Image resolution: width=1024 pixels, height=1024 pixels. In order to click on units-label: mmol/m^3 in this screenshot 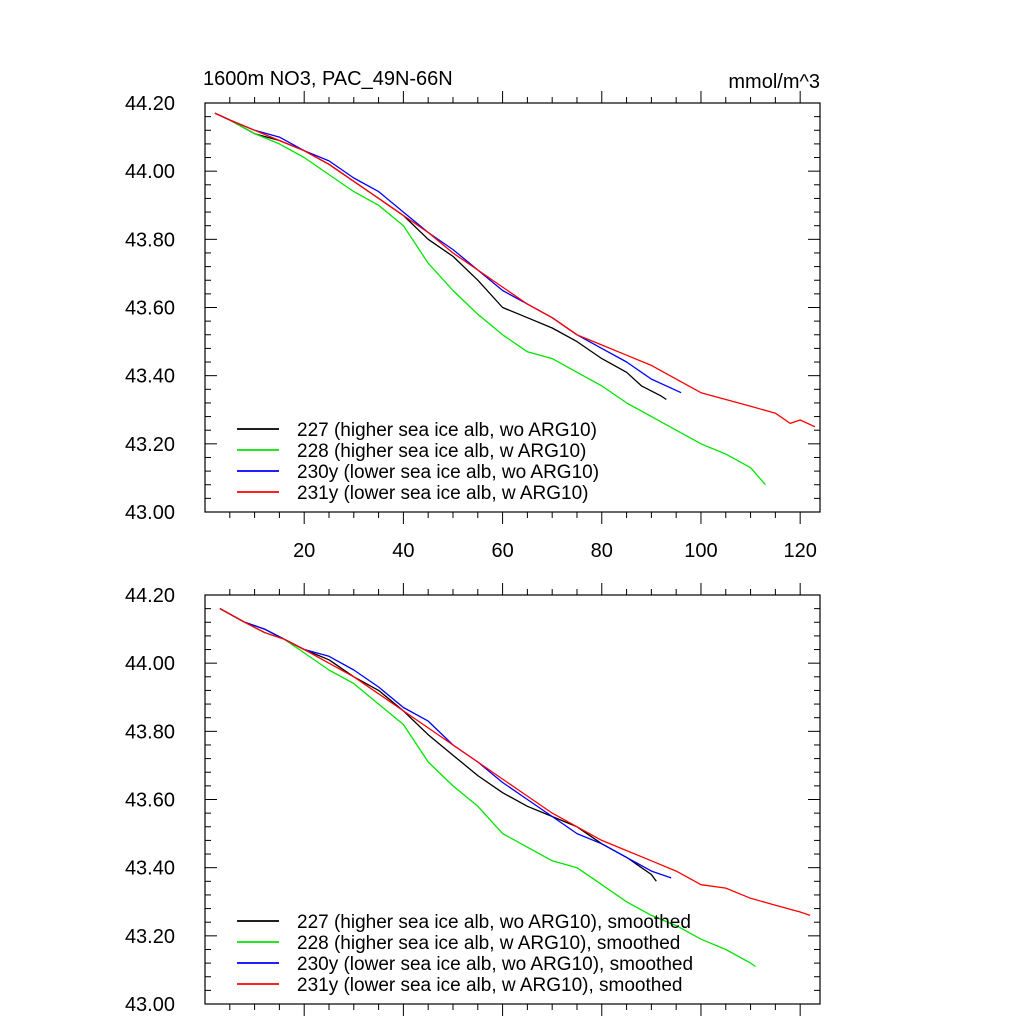, I will do `click(774, 82)`.